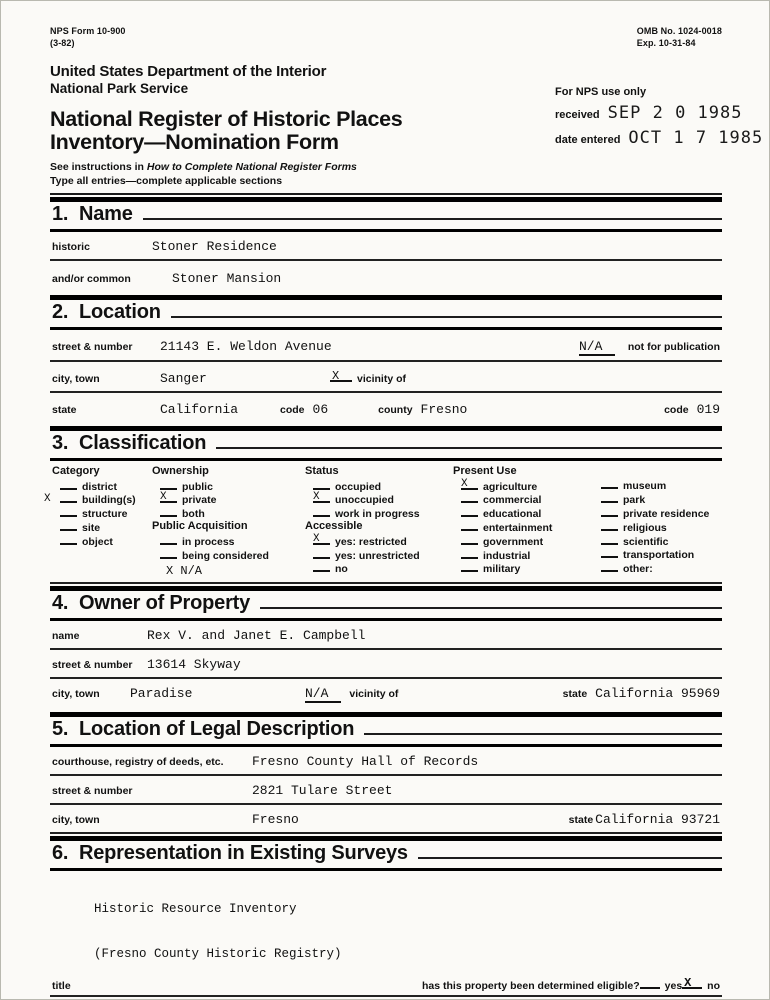  I want to click on ownership-header: Ownership, so click(180, 471).